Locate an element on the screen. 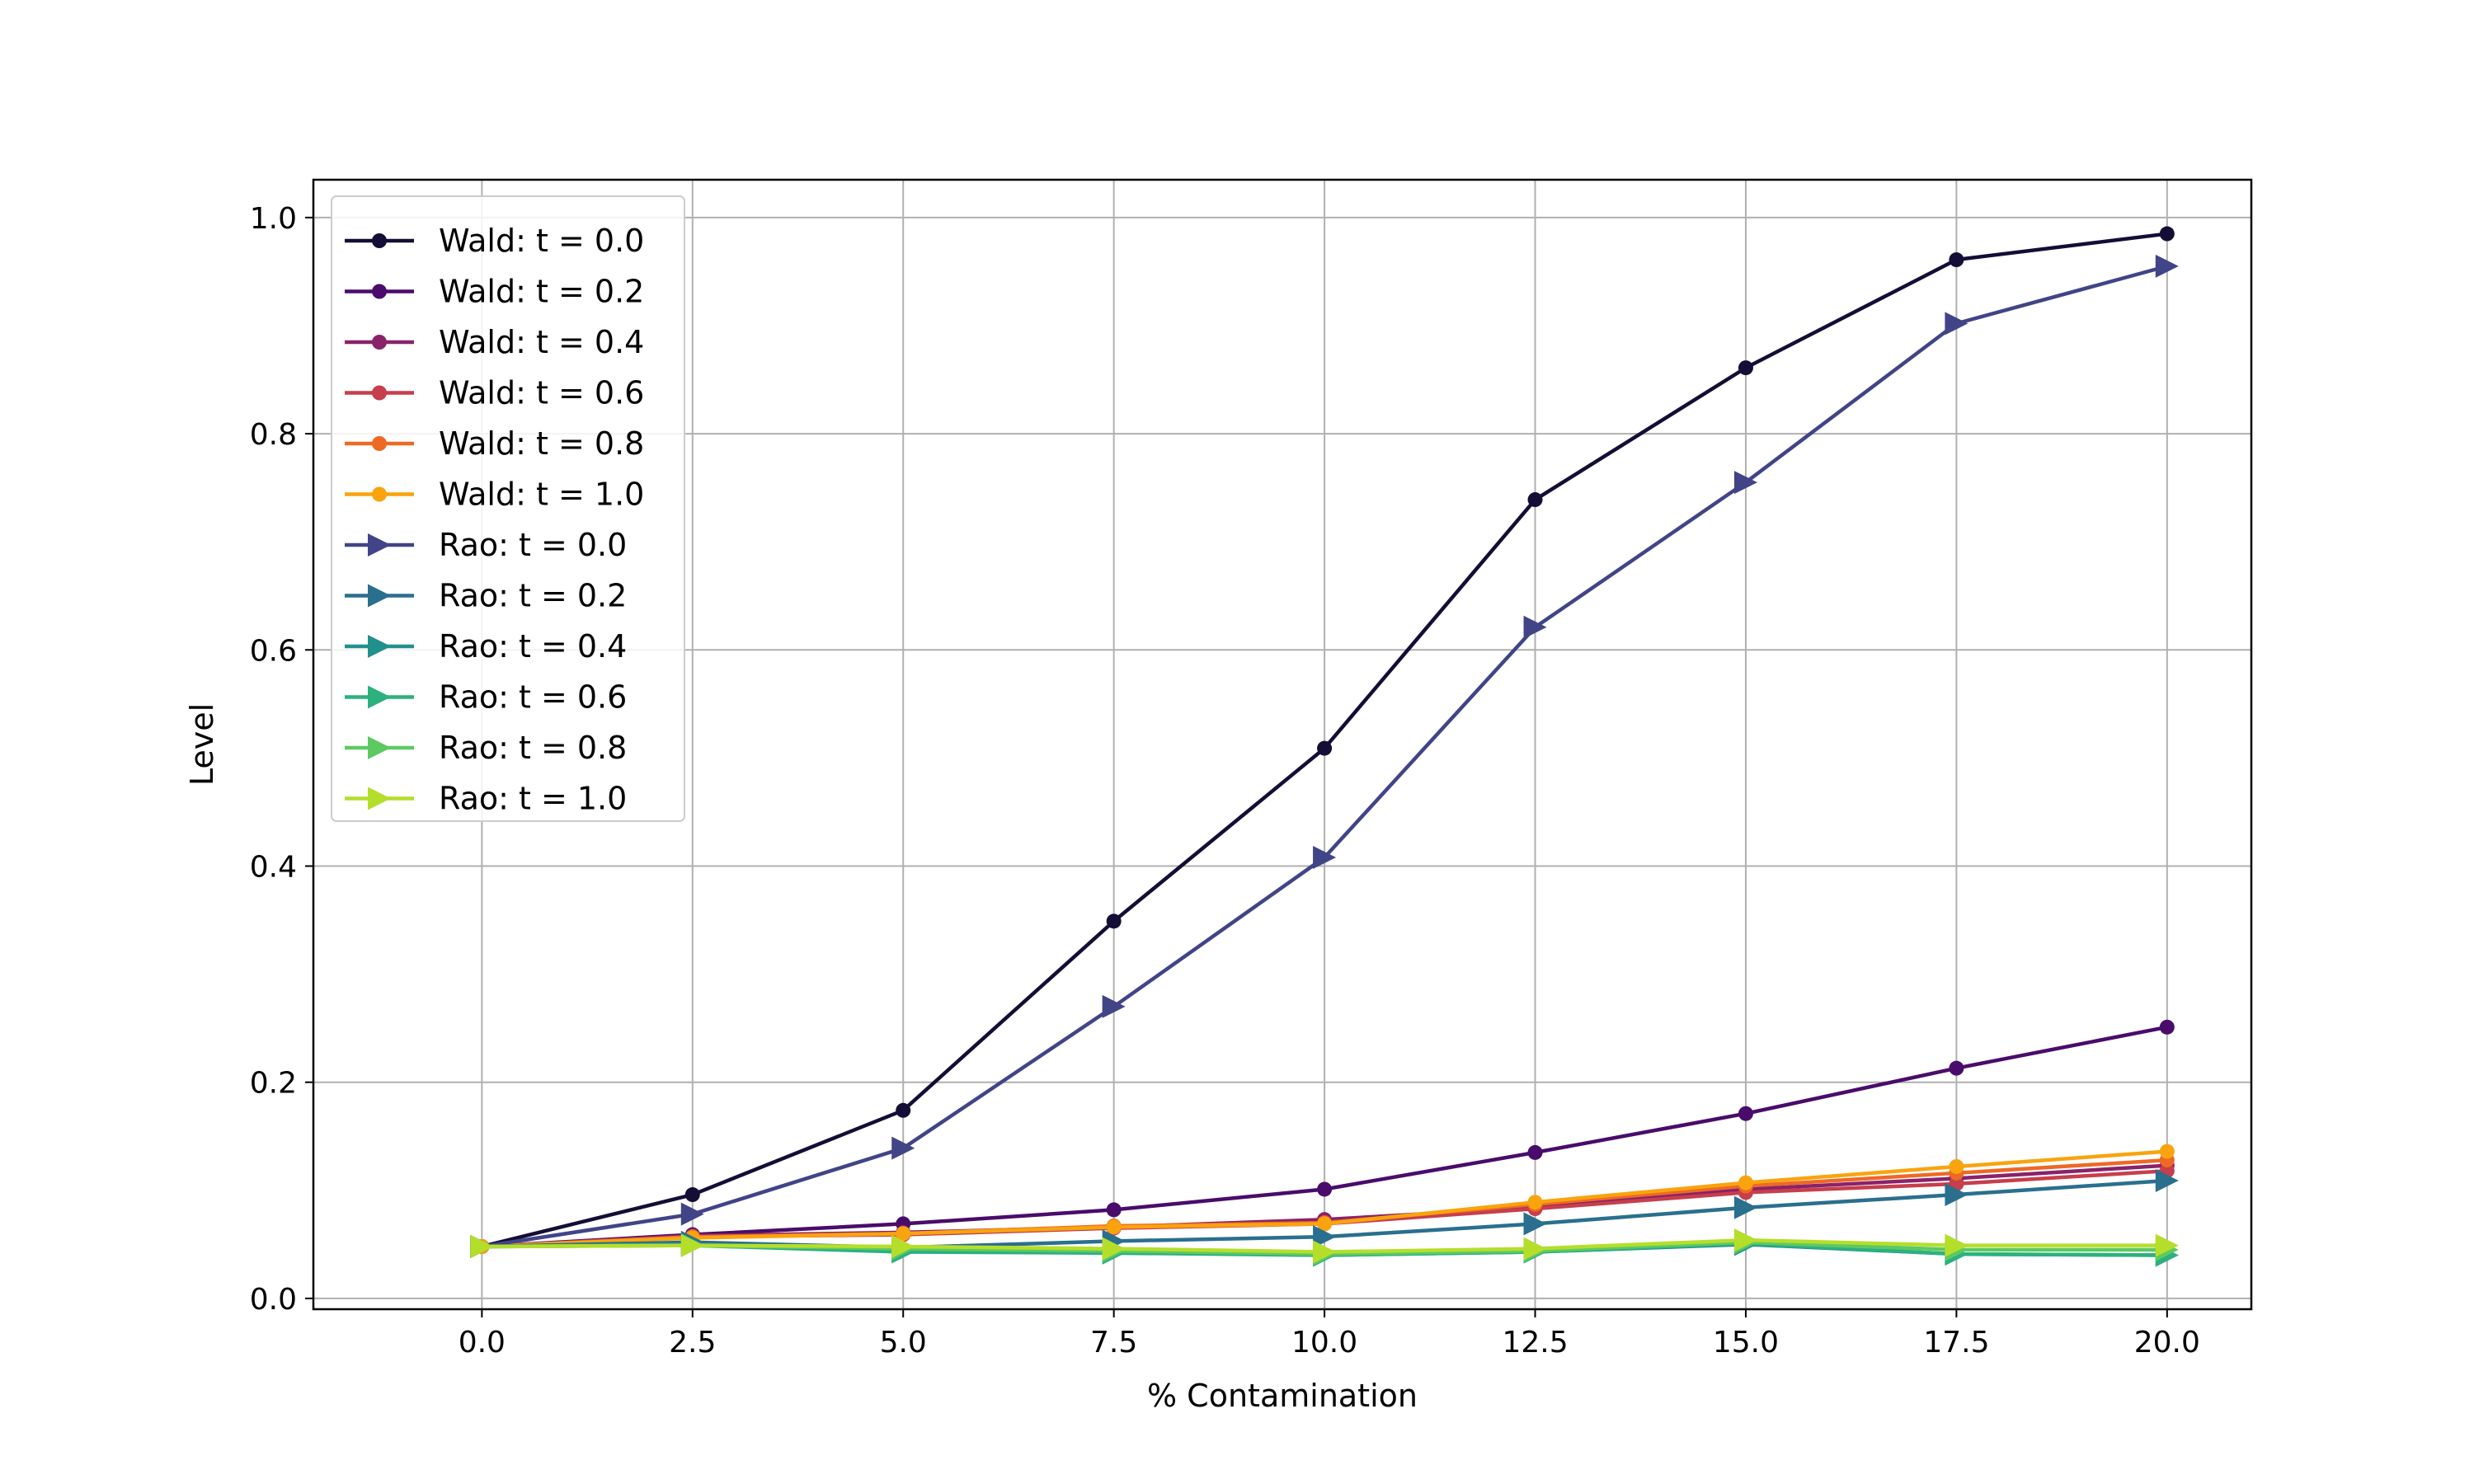 This screenshot has height=1484, width=2474. legend-label: Wald: t = 0.0 is located at coordinates (541, 241).